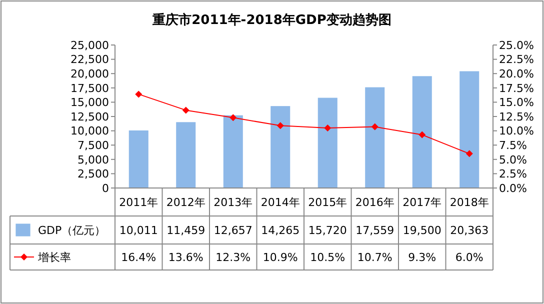  I want to click on data-label: 9.3%, so click(422, 257).